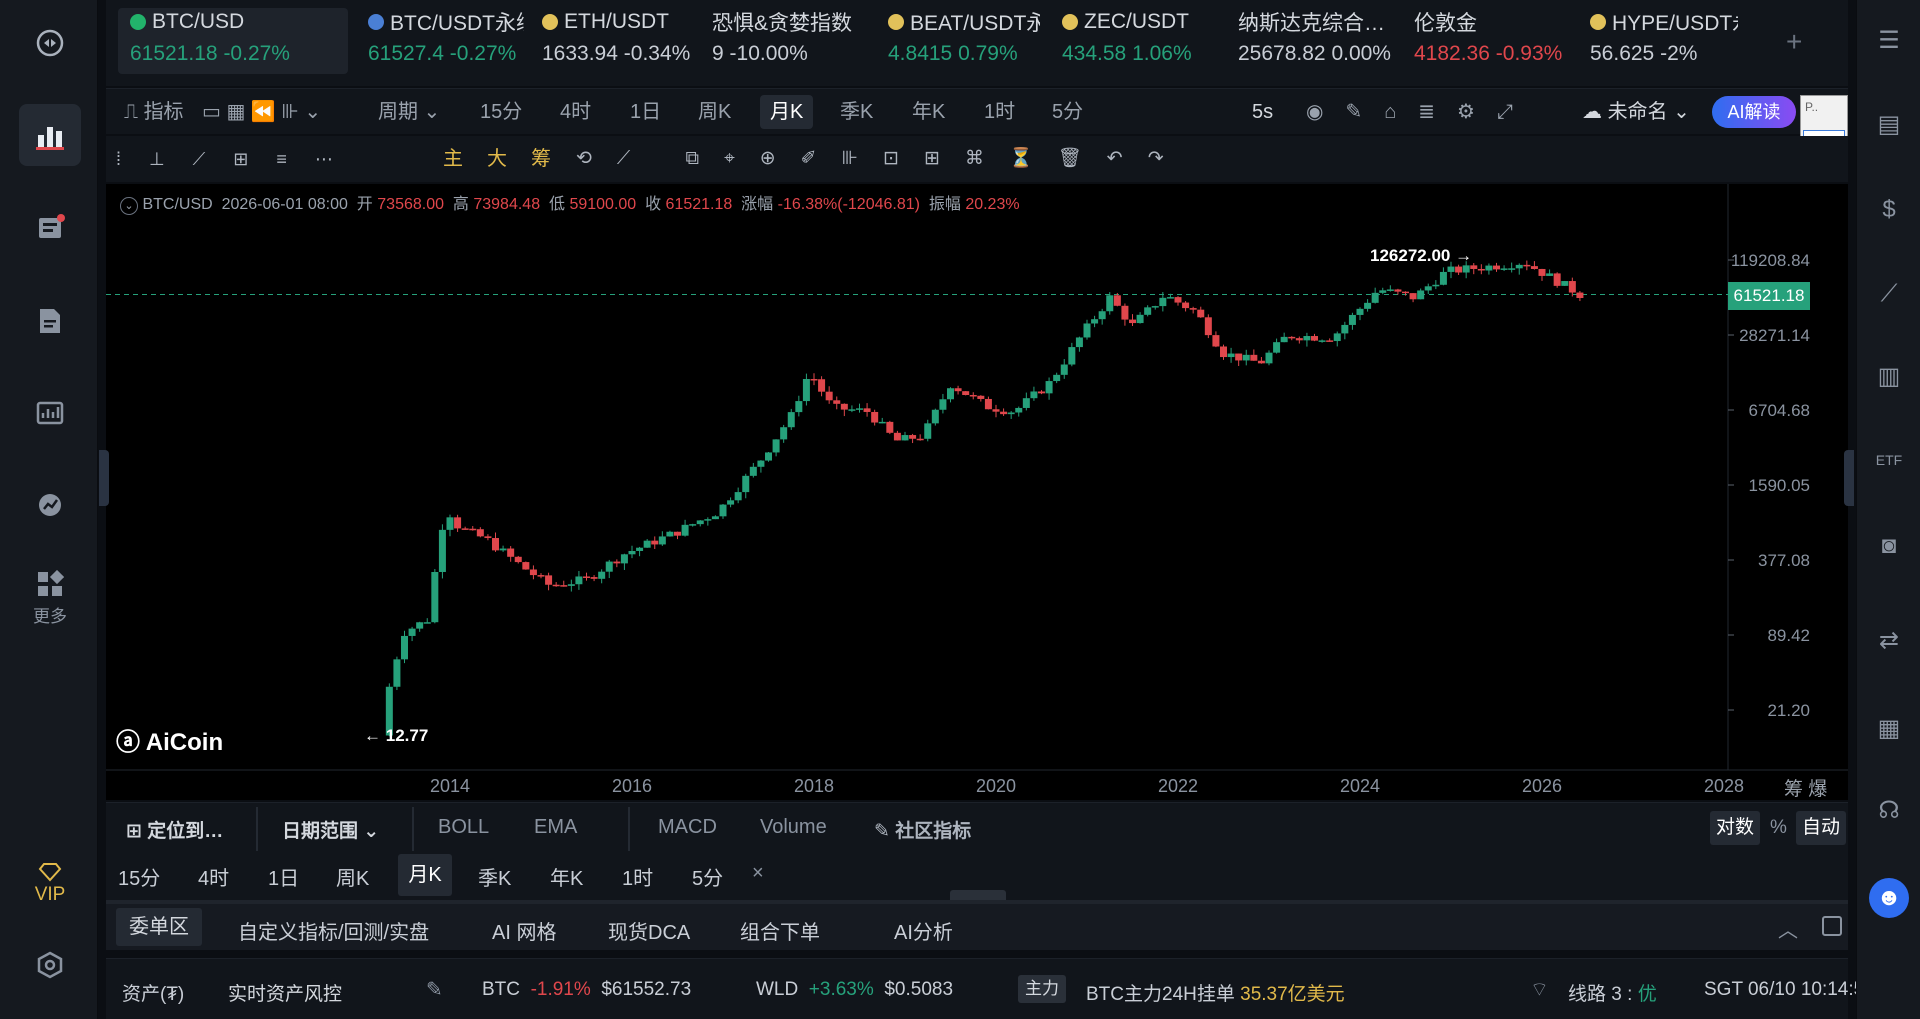 This screenshot has width=1920, height=1019. Describe the element at coordinates (708, 879) in the screenshot. I see `period-5m: 5分` at that location.